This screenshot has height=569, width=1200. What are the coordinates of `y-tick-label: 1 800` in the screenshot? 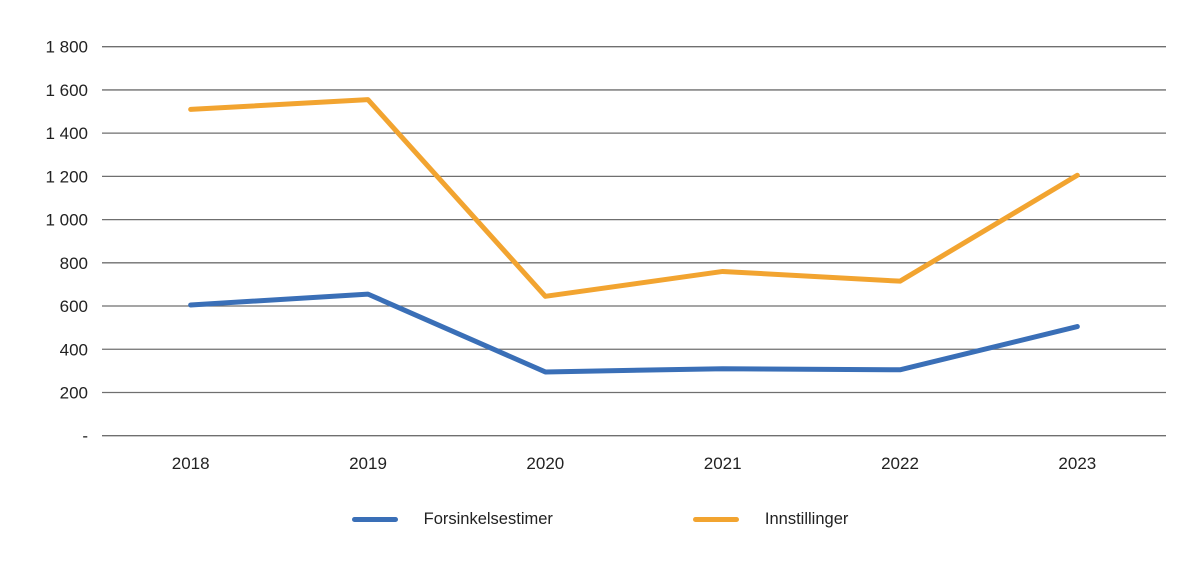 It's located at (66, 47).